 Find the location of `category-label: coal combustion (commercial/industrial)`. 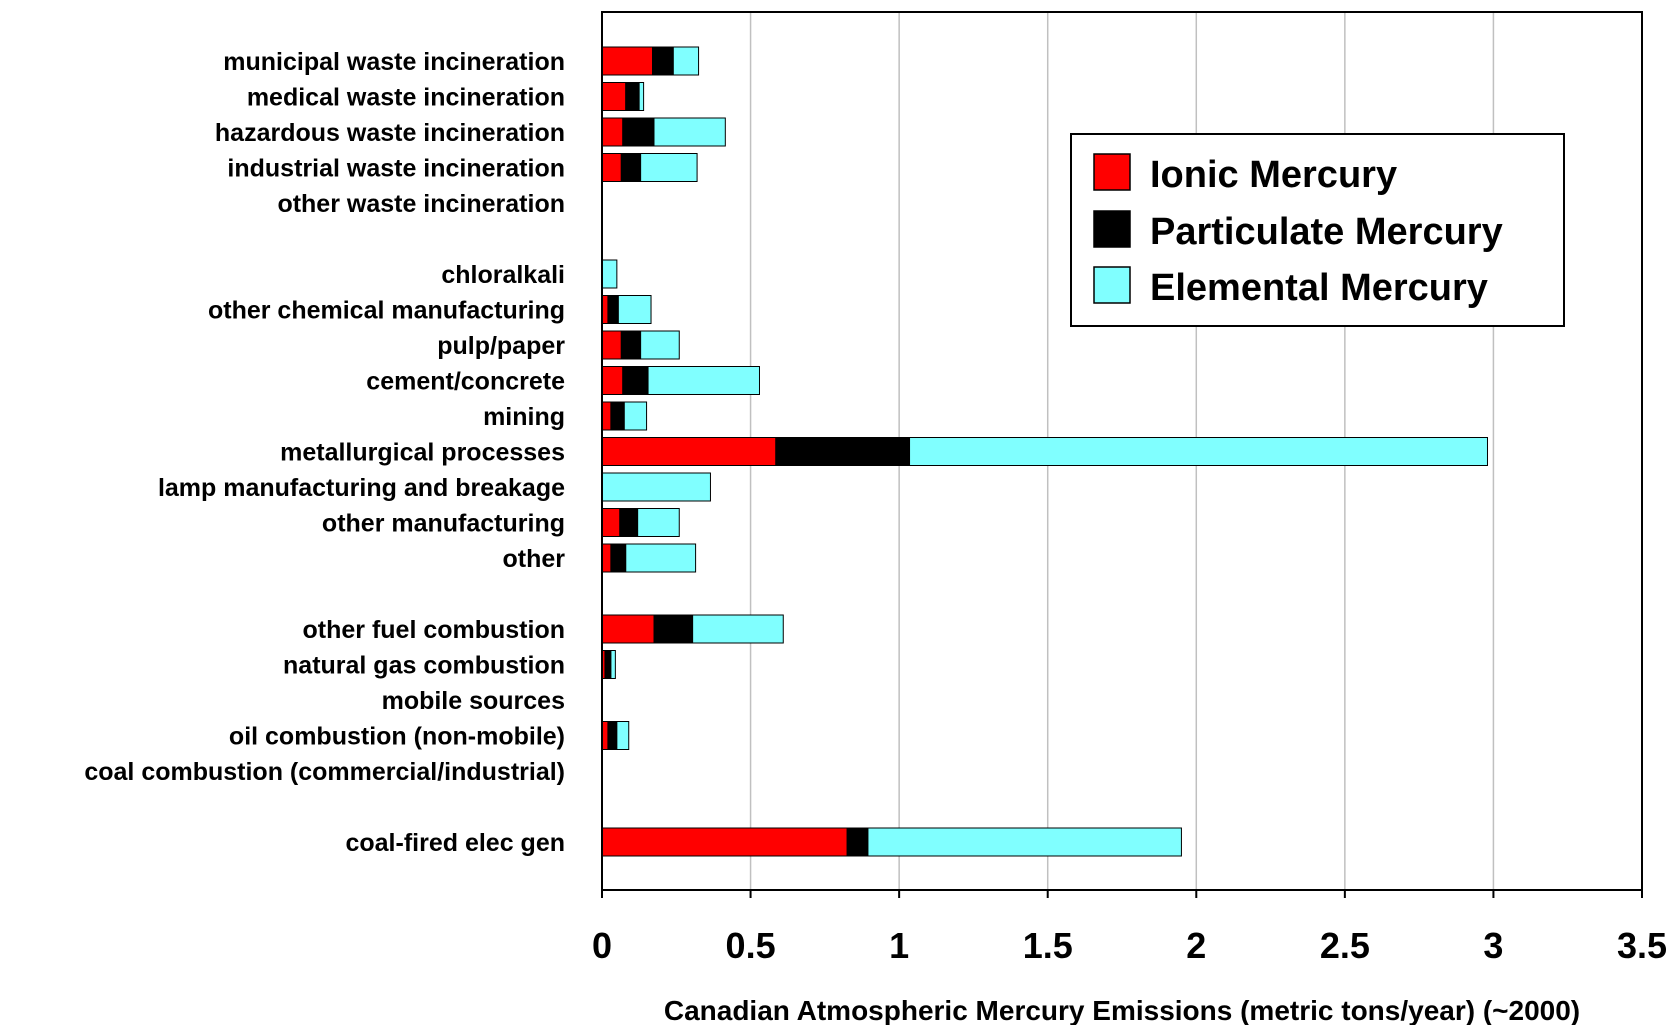

category-label: coal combustion (commercial/industrial) is located at coordinates (324, 772).